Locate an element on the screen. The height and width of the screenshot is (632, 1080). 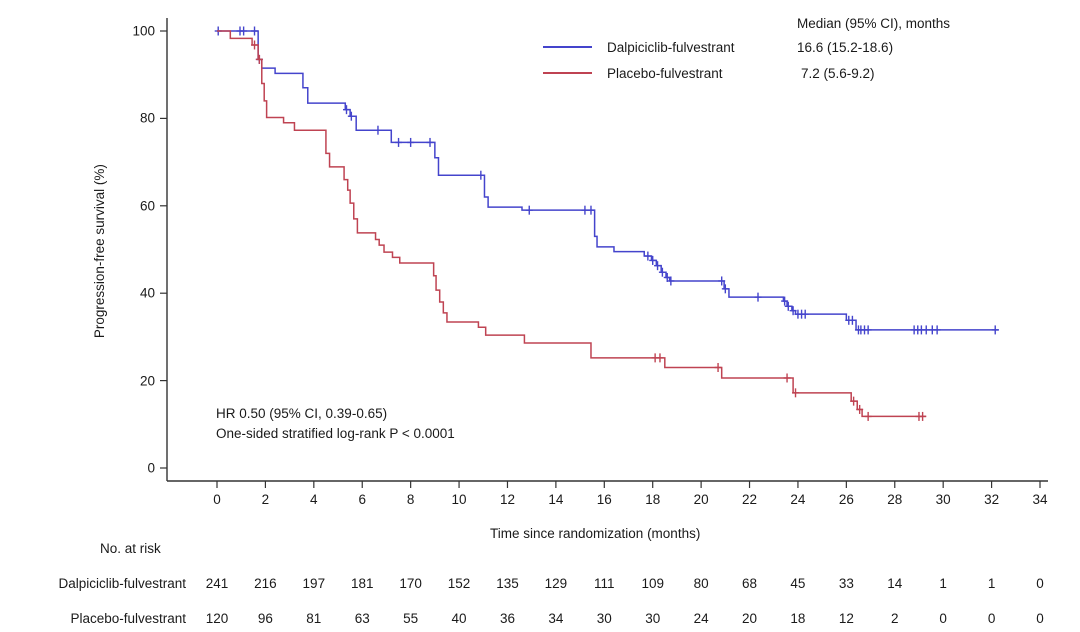
x-tick-label-8: 8 is located at coordinates (410, 499).